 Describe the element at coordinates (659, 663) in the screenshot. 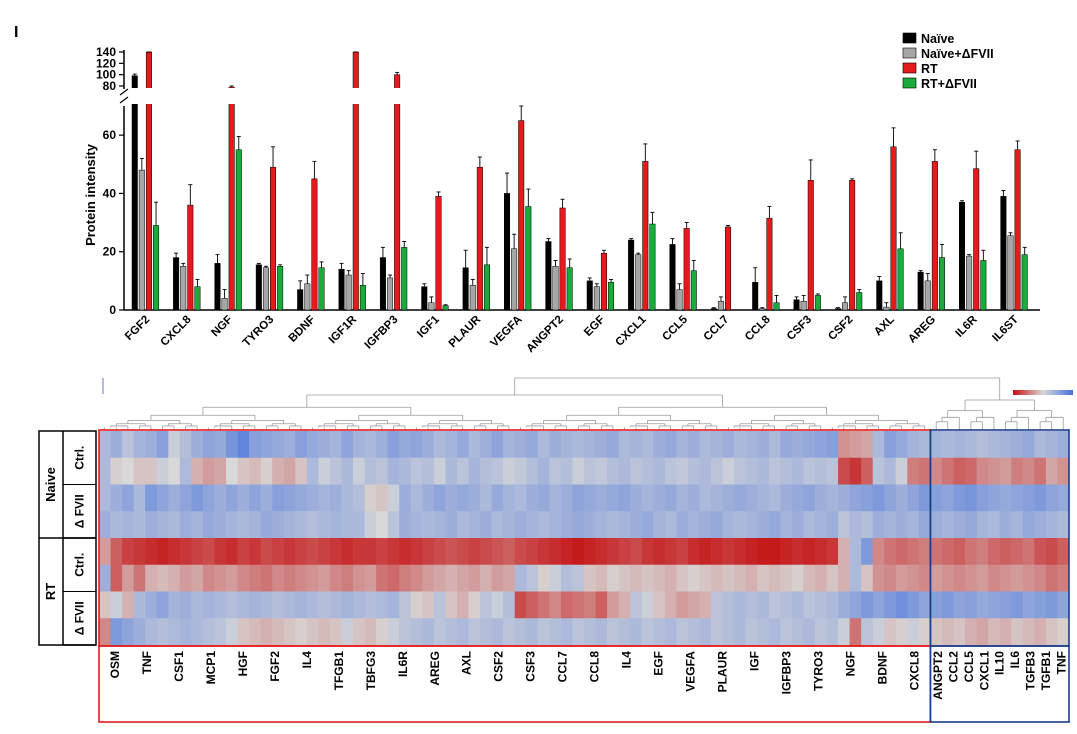

I see `column-label-egf: EGF` at that location.